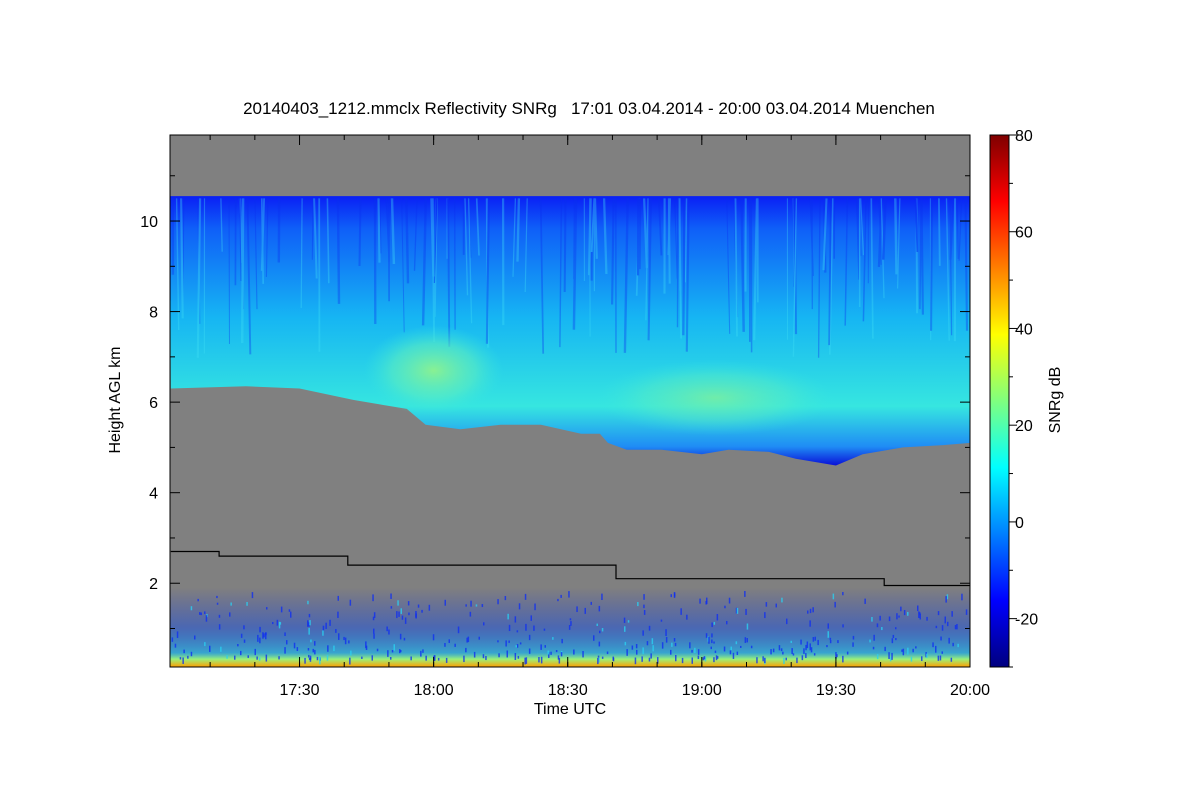  What do you see at coordinates (1026, 398) in the screenshot?
I see `colorbar: -20 0 20 40 60 80 SNRg dB` at bounding box center [1026, 398].